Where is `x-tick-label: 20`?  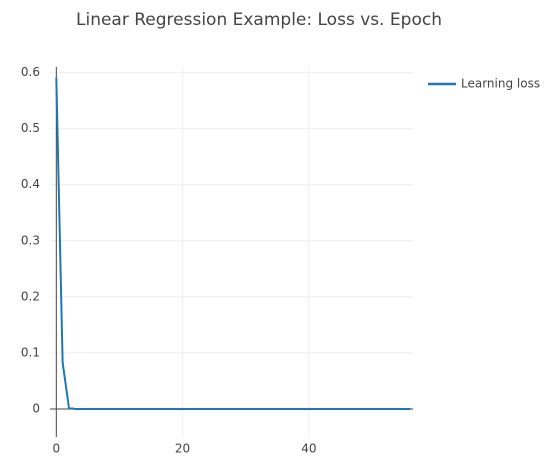
x-tick-label: 20 is located at coordinates (182, 449).